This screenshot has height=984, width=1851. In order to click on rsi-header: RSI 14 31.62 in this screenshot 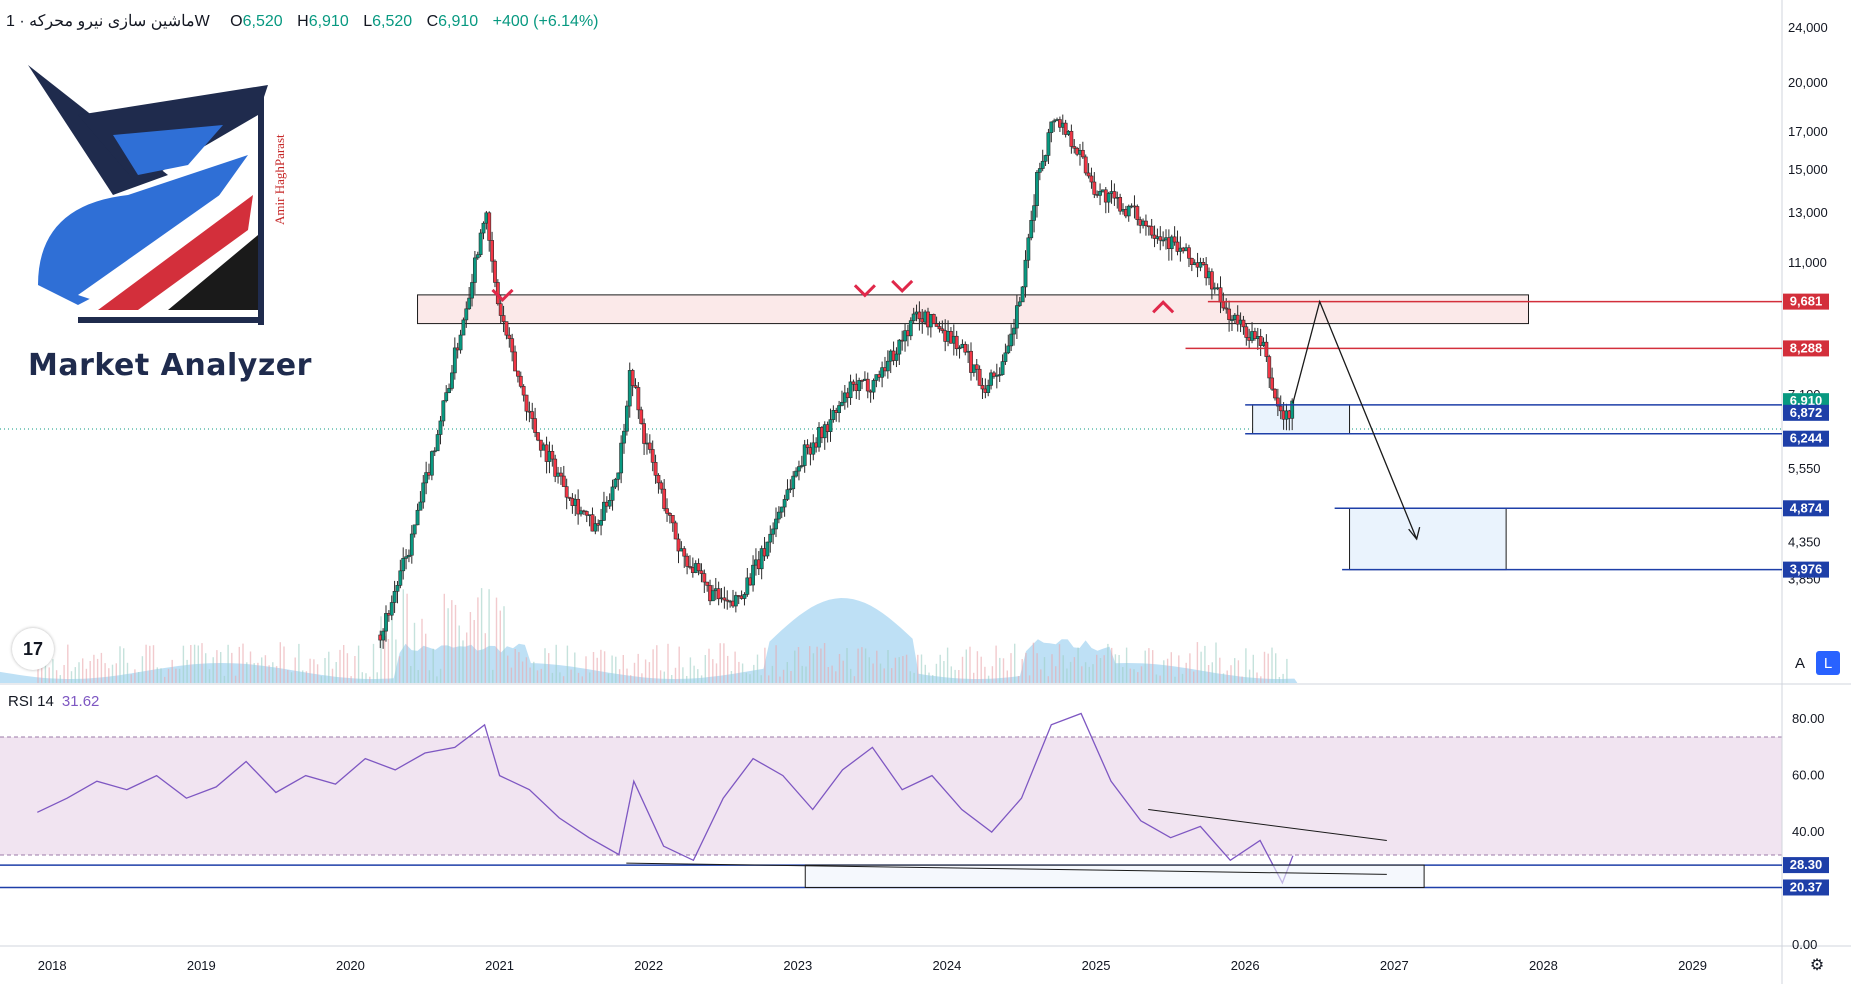, I will do `click(53, 701)`.